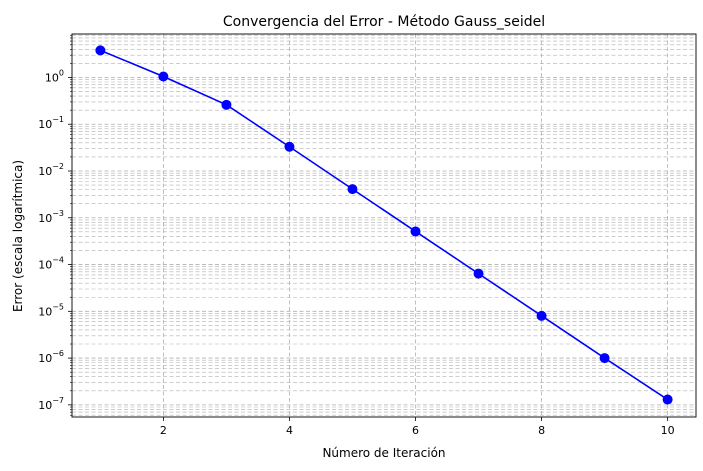  I want to click on y-tick-label: 10⁻⁴, so click(51, 264).